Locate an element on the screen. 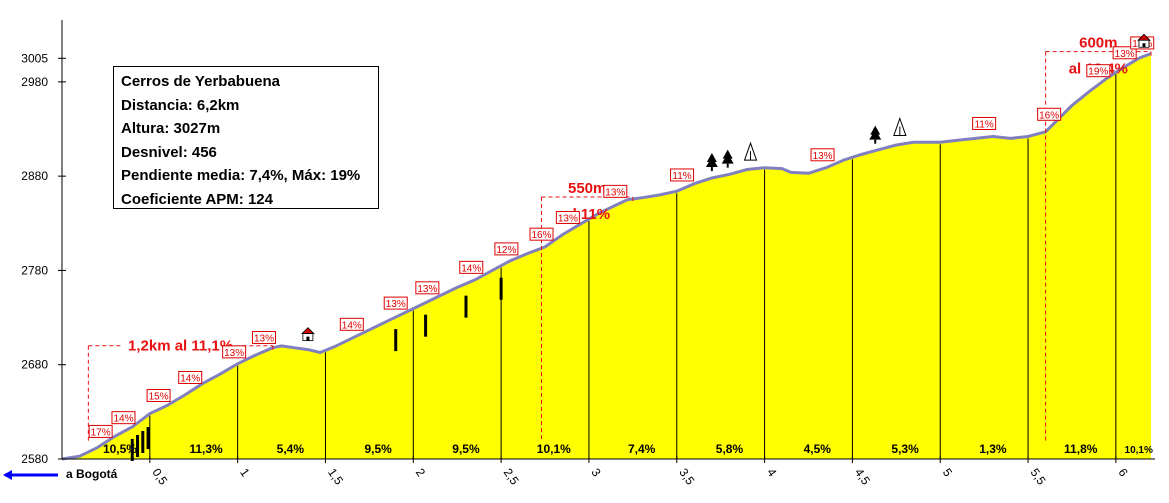  gradient-label-text: 16% is located at coordinates (1049, 115).